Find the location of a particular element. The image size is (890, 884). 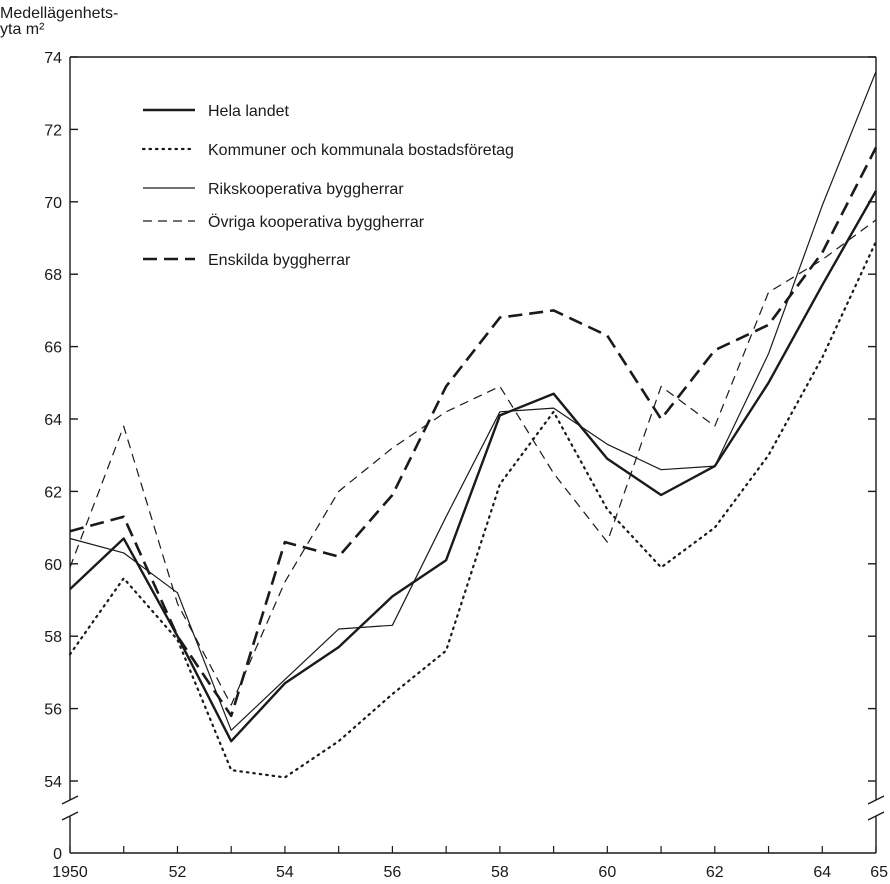

x-tick-label: 58 is located at coordinates (500, 872).